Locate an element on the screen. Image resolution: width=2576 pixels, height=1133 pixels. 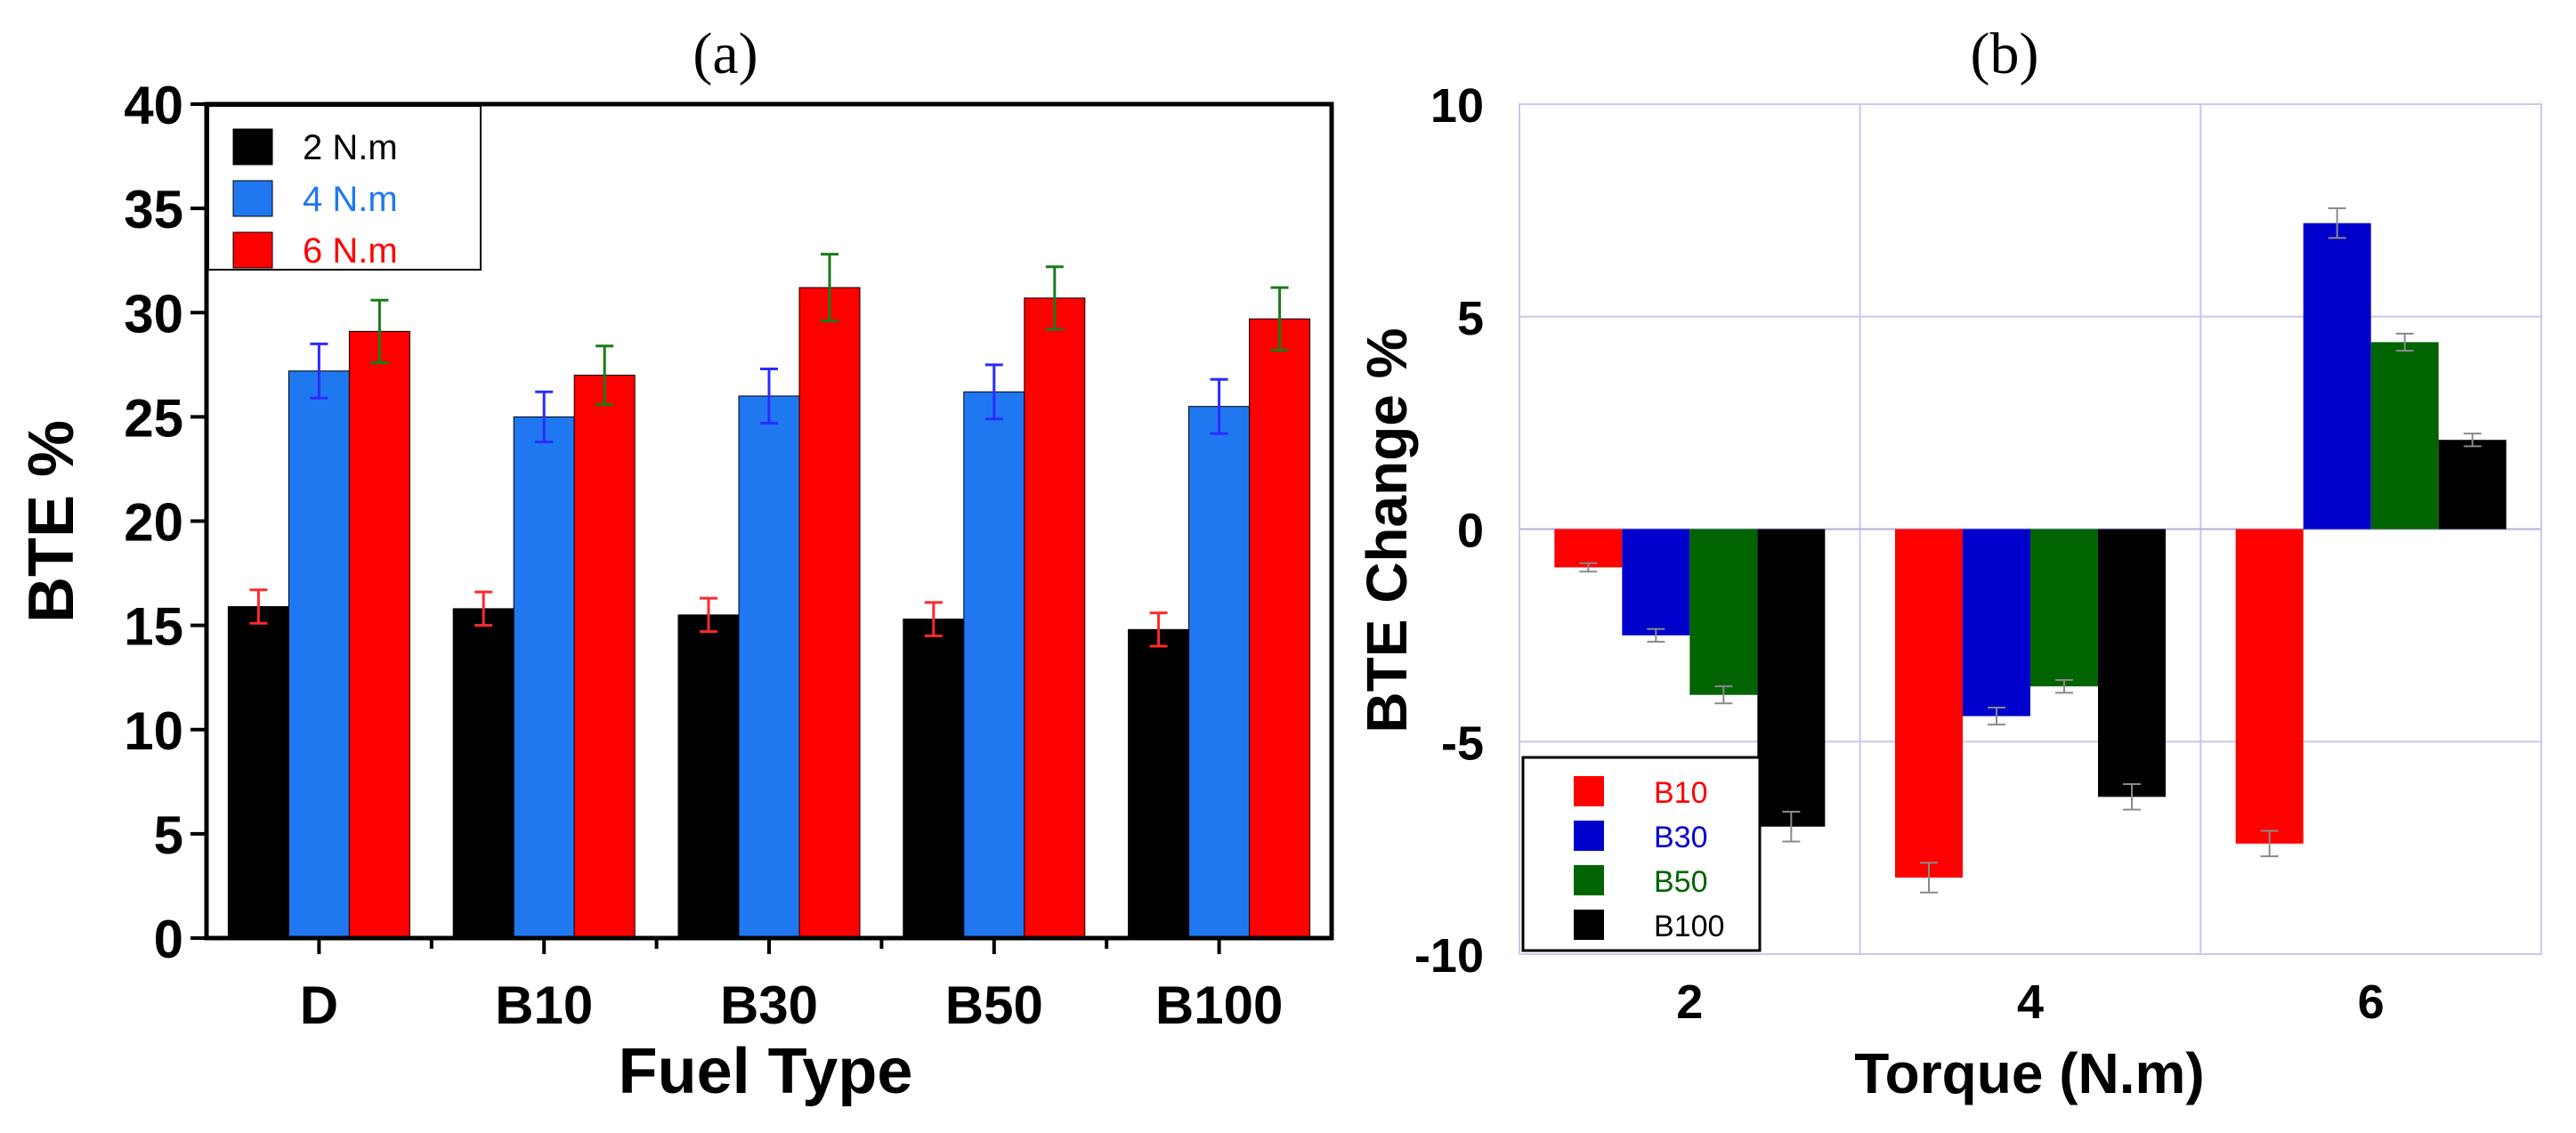
panel-b-legend-label: B50 is located at coordinates (1681, 882).